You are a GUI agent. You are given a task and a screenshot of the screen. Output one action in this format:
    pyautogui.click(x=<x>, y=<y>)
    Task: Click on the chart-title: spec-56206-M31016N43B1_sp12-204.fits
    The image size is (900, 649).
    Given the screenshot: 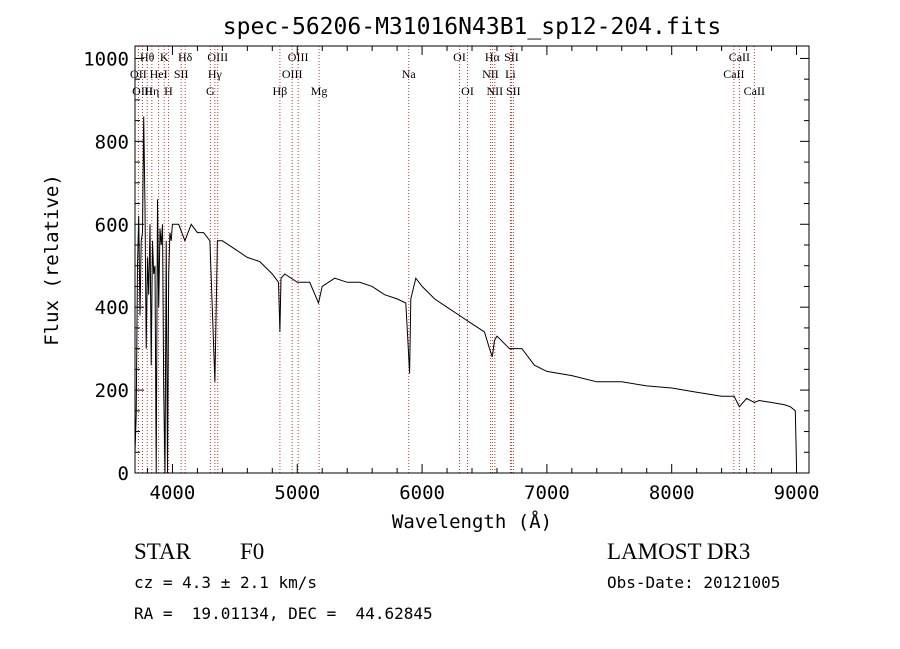 What is the action you would take?
    pyautogui.click(x=472, y=27)
    